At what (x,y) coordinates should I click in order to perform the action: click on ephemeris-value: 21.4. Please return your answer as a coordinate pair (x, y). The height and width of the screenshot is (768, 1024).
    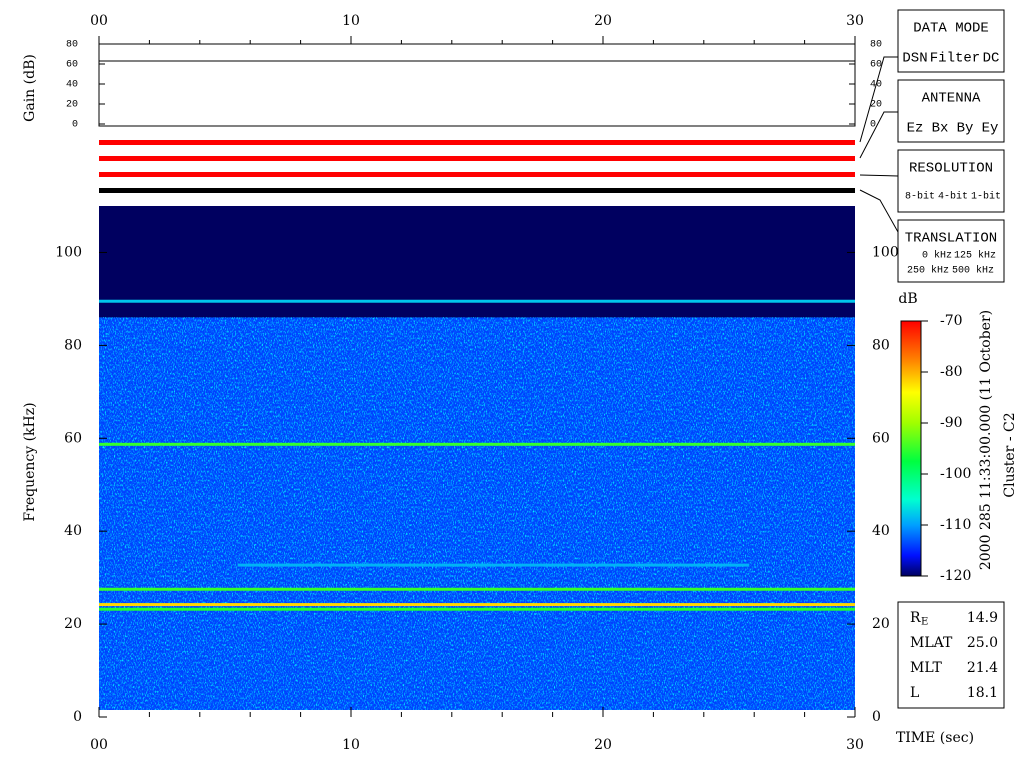
    Looking at the image, I should click on (982, 668).